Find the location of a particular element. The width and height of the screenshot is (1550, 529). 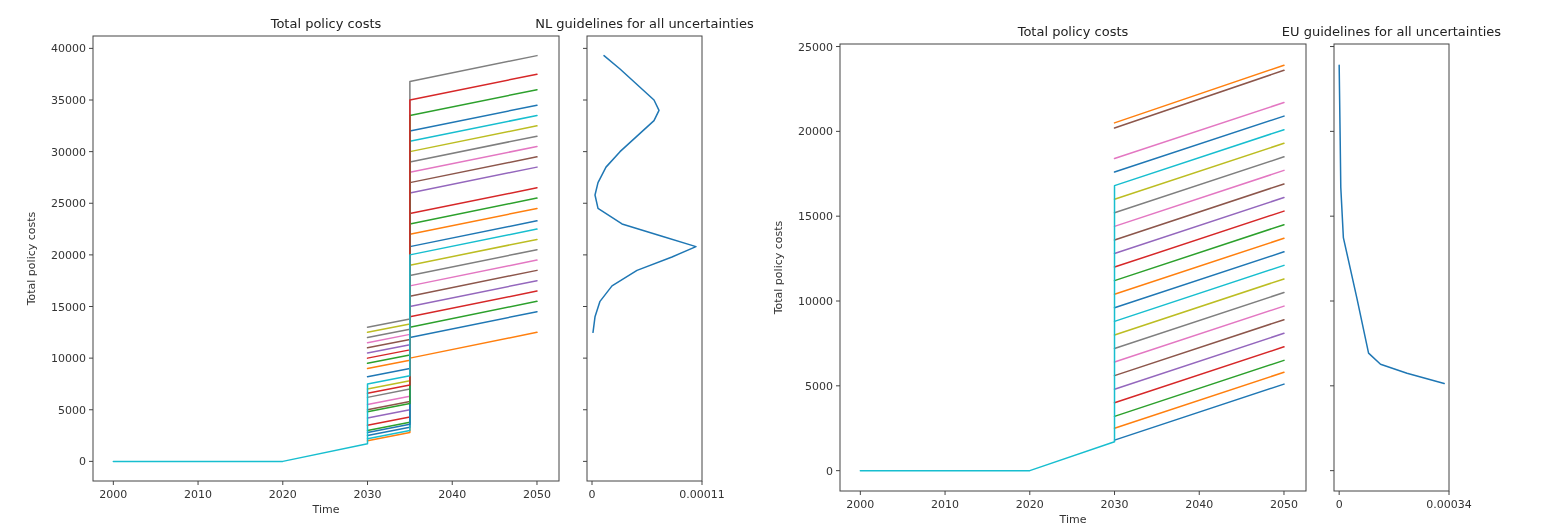

chart-title: NL guidelines for all uncertainties is located at coordinates (644, 23).